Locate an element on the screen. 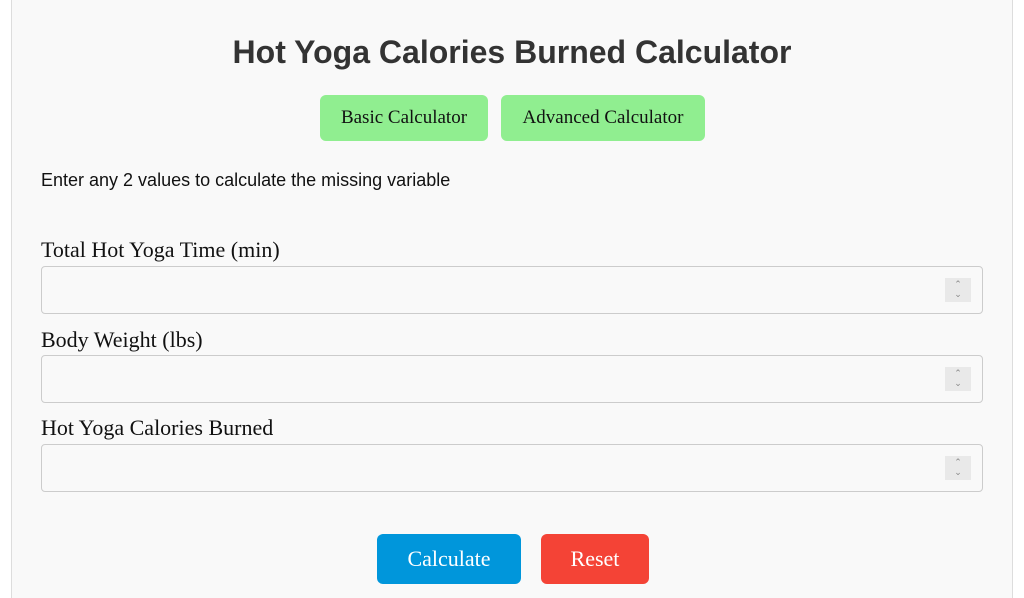 The image size is (1024, 598). time-label: Total Hot Yoga Time (min) is located at coordinates (160, 249).